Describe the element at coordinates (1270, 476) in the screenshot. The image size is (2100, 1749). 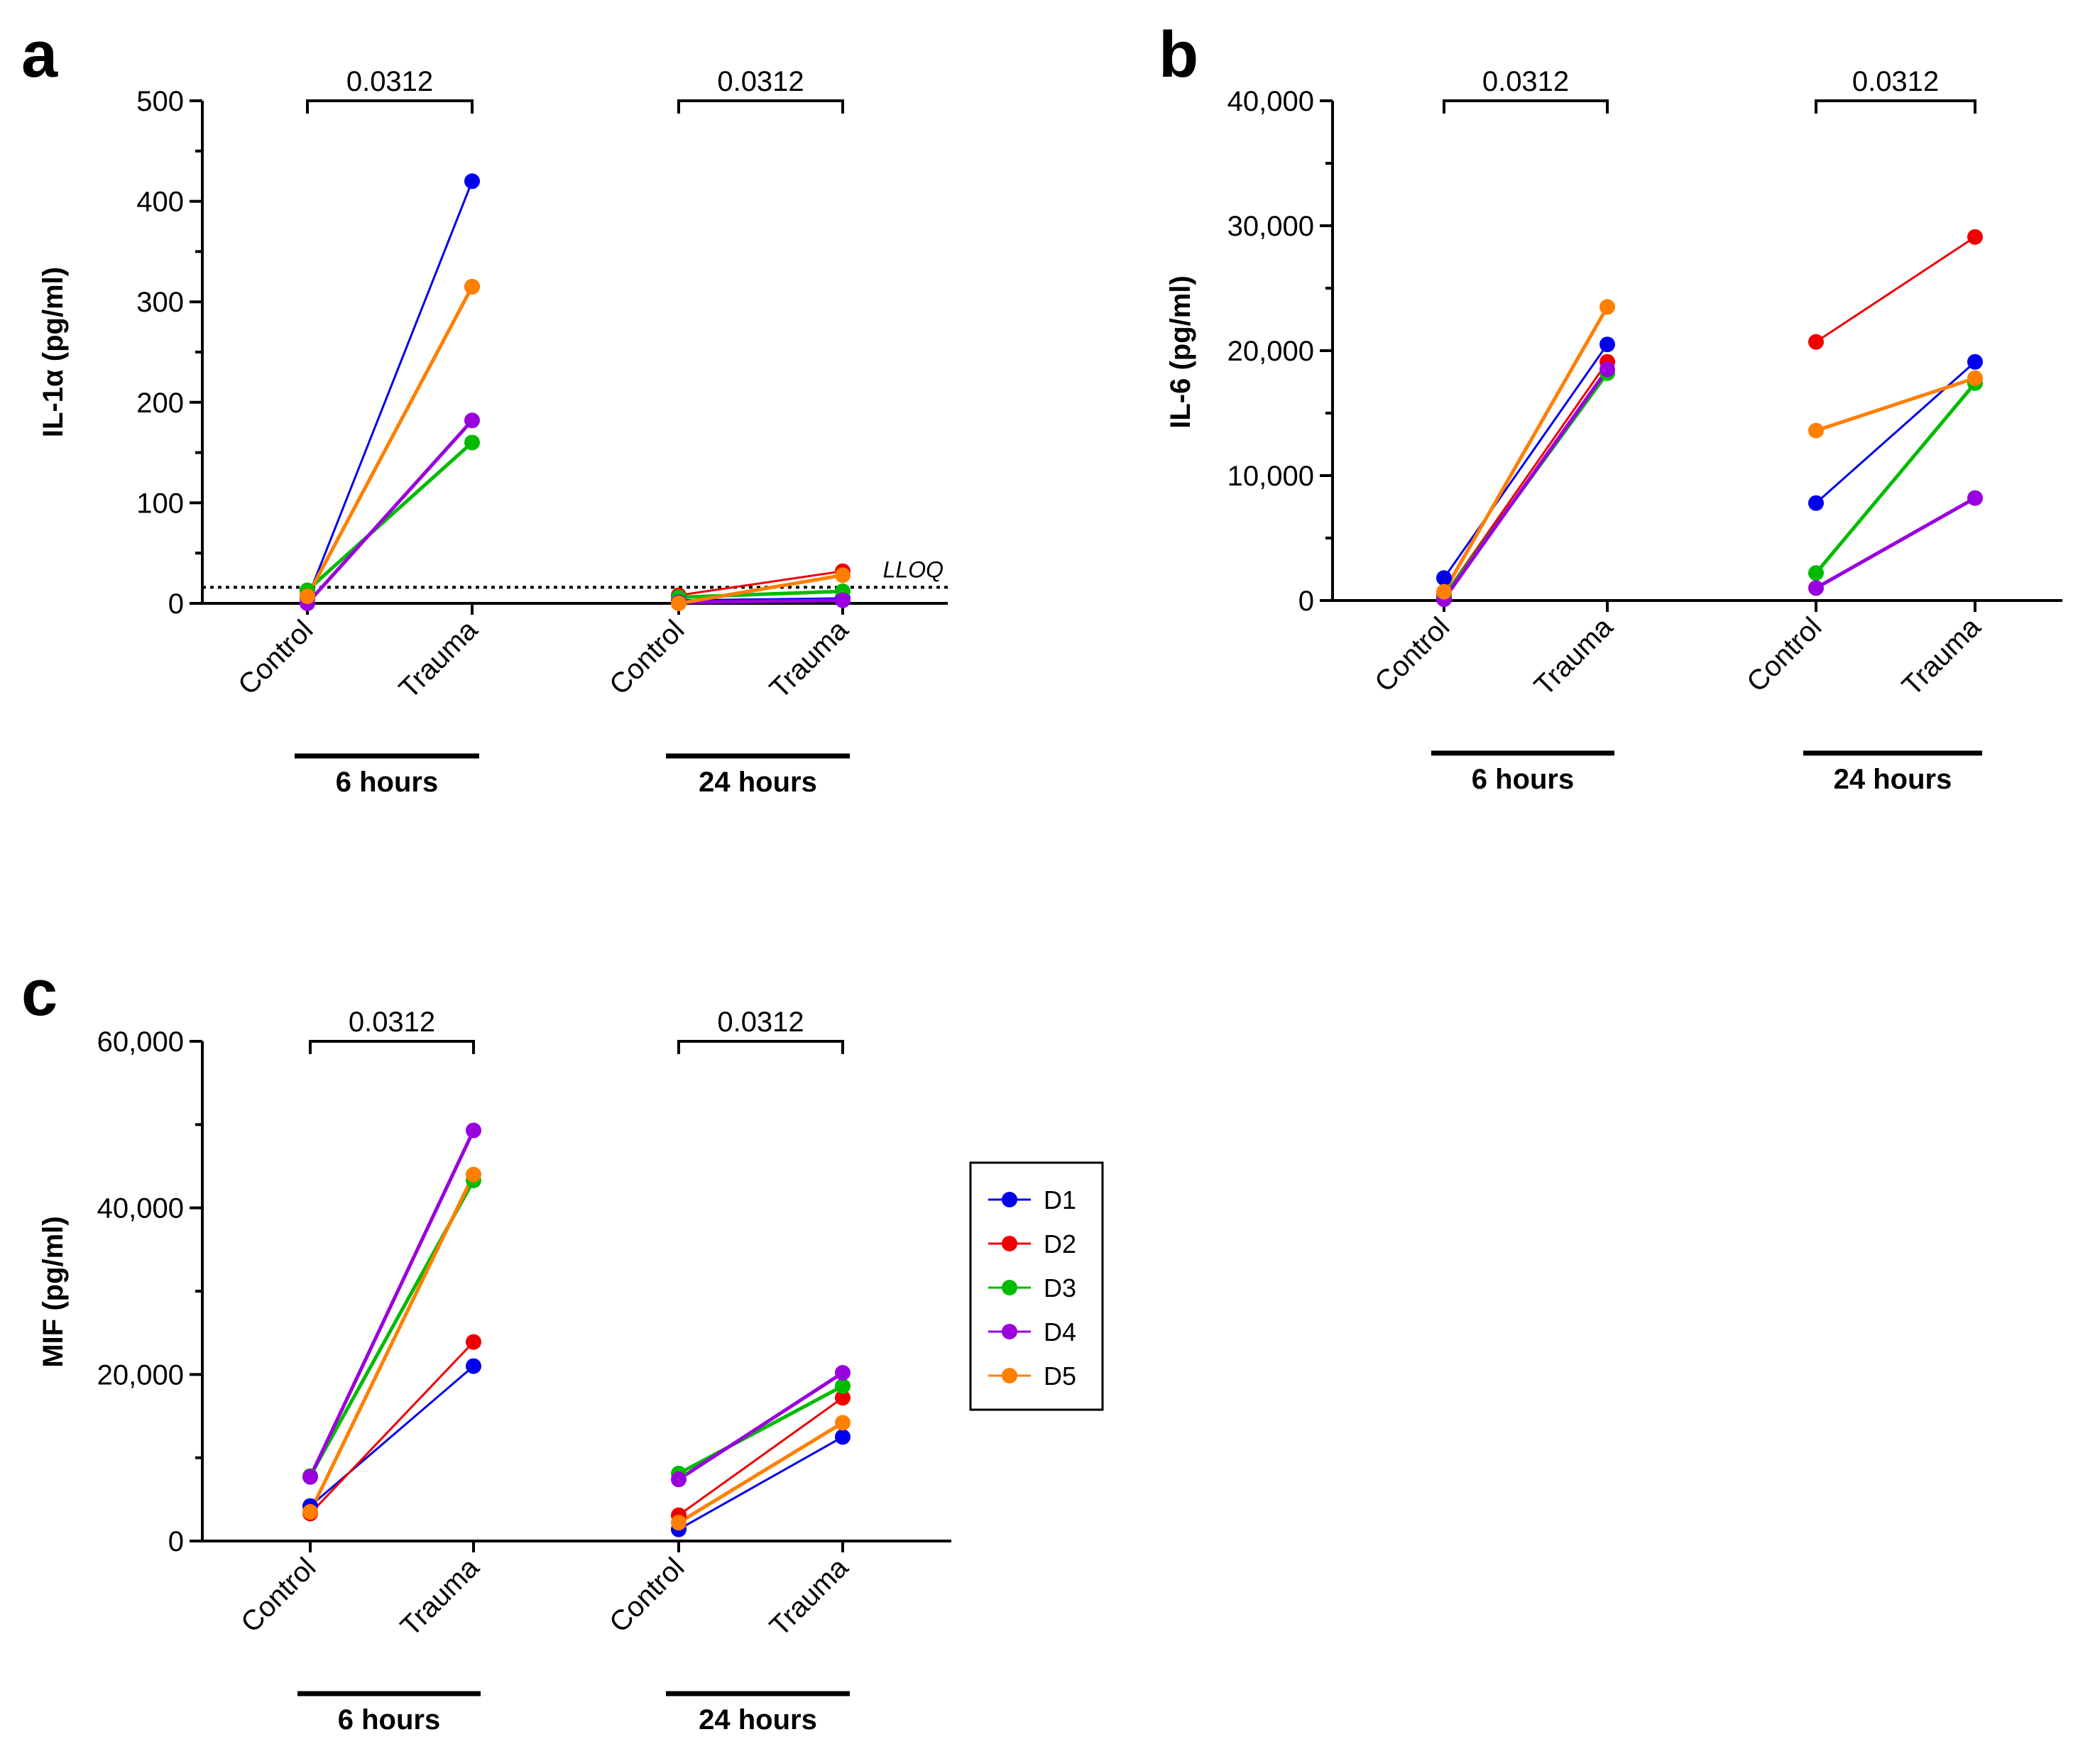
I see `y-tick-label: 10,000` at that location.